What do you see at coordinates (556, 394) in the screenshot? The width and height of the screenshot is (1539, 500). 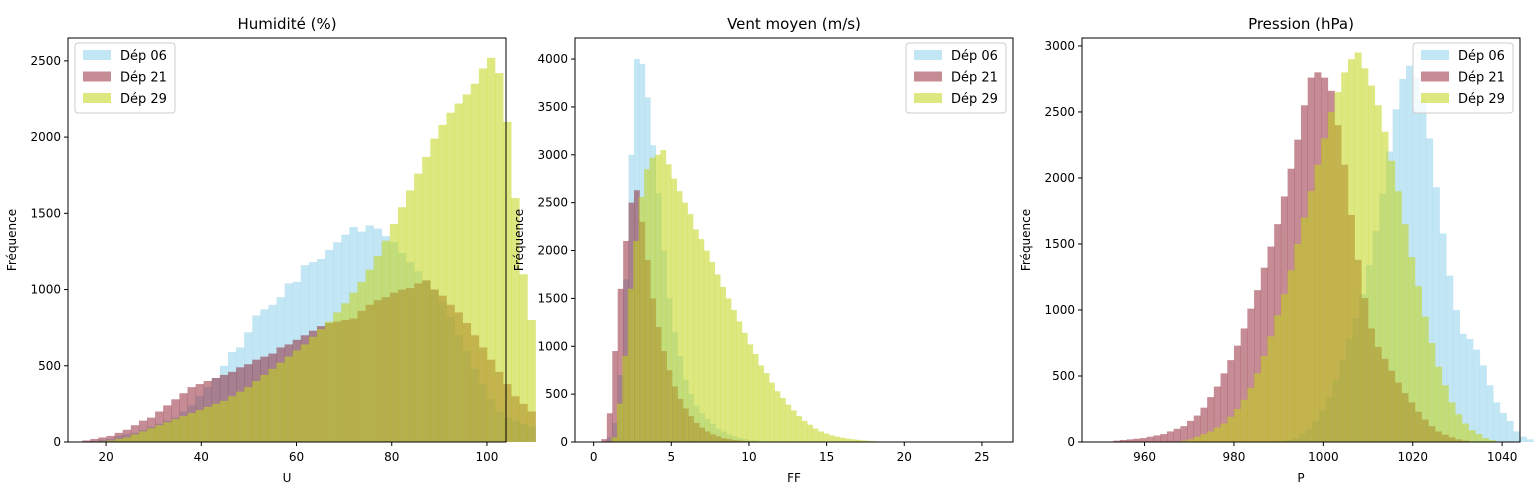 I see `y-tick-label: 500` at bounding box center [556, 394].